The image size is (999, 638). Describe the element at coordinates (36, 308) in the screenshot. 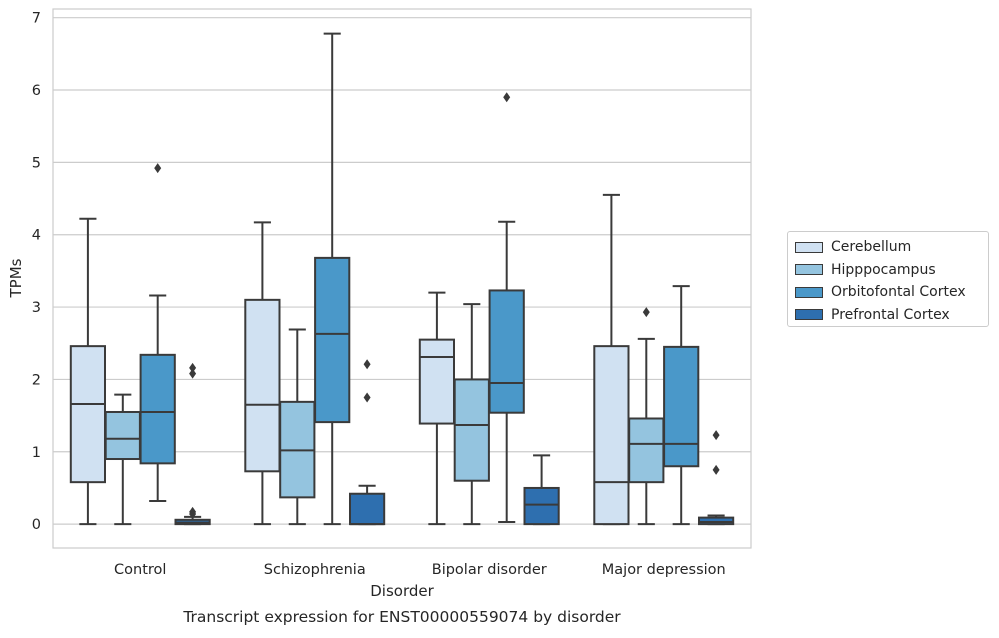

I see `y-tick-label: 3` at that location.